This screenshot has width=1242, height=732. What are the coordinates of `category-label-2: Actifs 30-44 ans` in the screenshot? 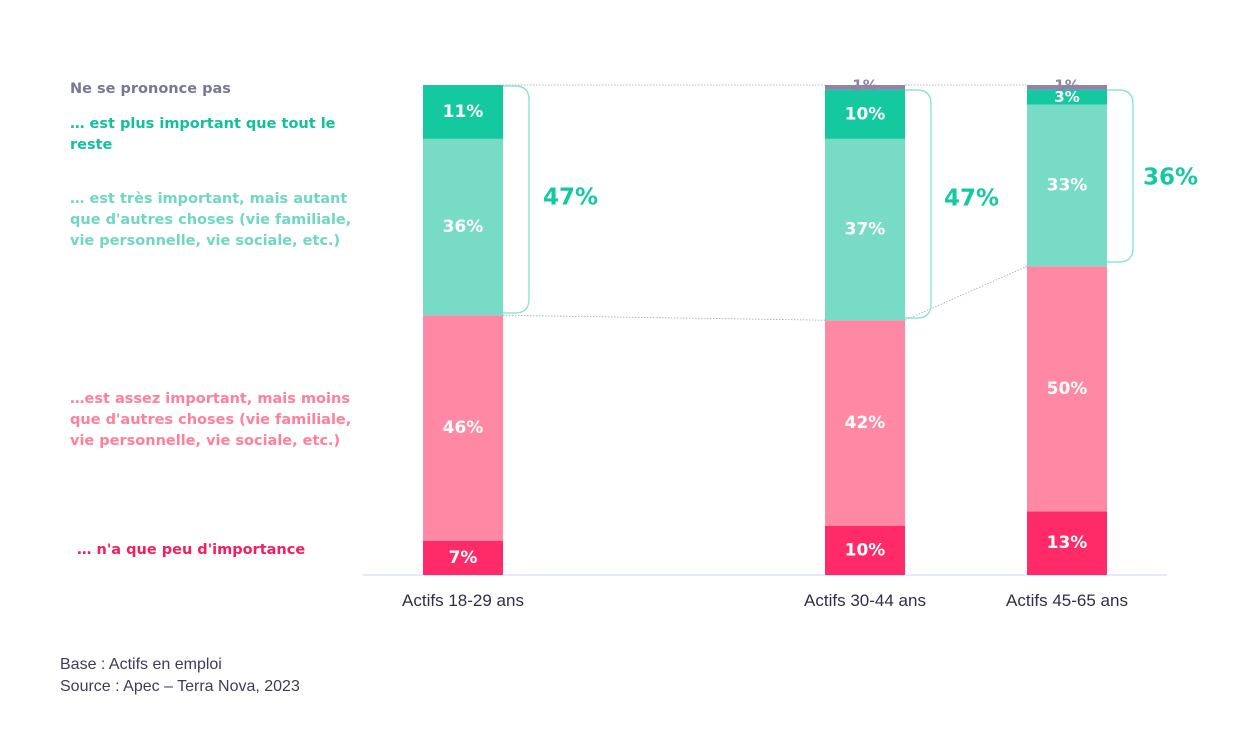 It's located at (865, 600).